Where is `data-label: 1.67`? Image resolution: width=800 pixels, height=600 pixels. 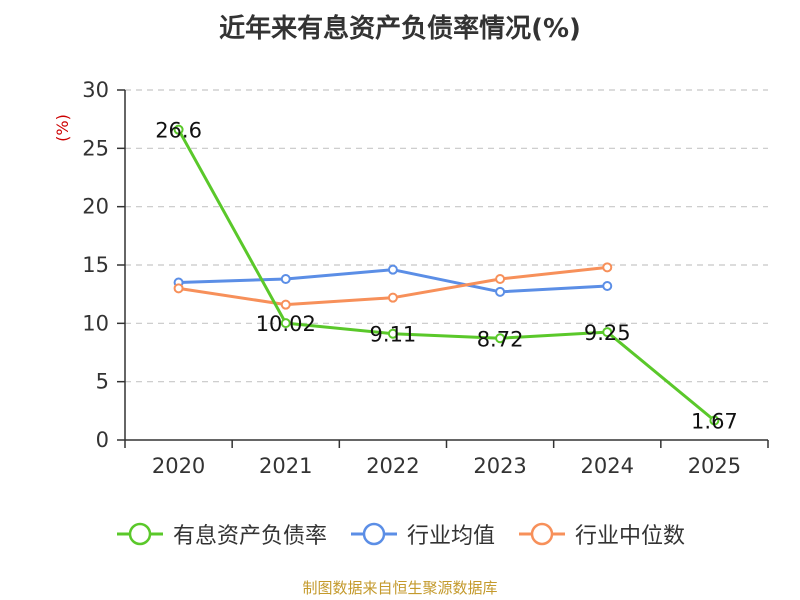
data-label: 1.67 is located at coordinates (714, 422).